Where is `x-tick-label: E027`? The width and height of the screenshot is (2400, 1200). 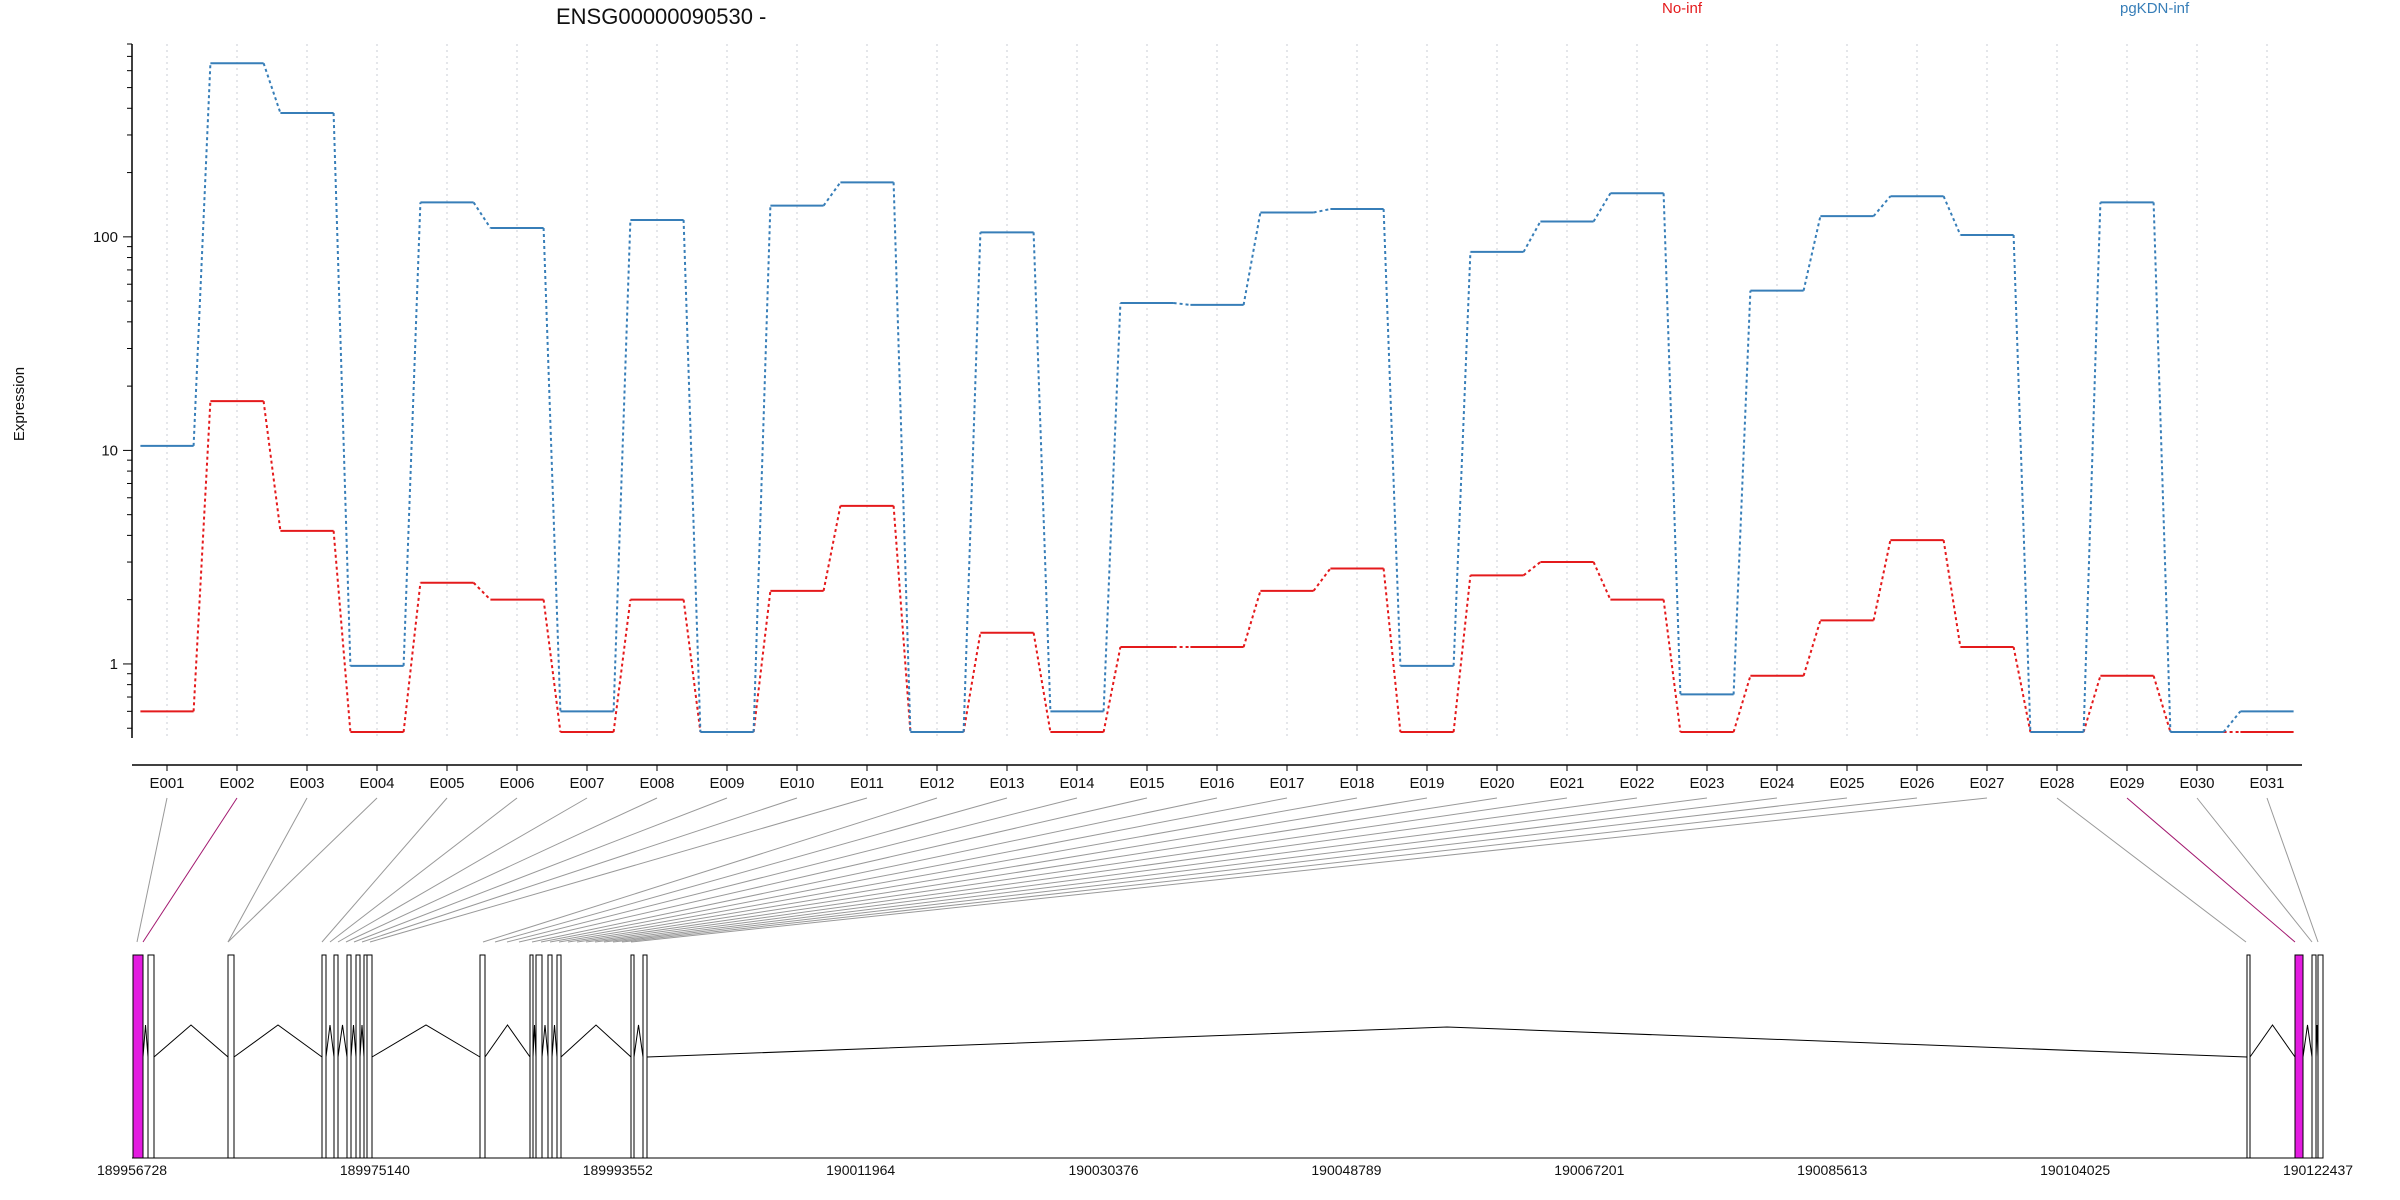
x-tick-label: E027 is located at coordinates (1986, 783).